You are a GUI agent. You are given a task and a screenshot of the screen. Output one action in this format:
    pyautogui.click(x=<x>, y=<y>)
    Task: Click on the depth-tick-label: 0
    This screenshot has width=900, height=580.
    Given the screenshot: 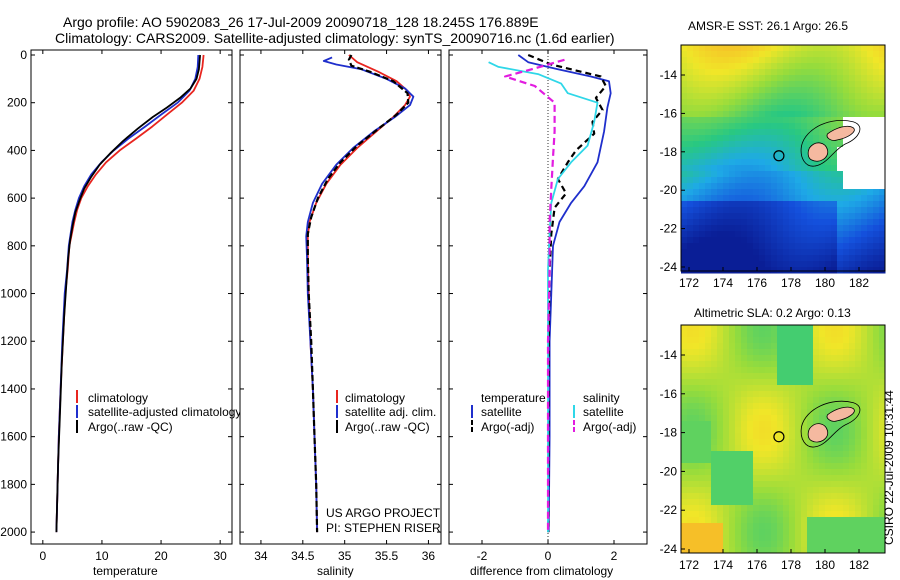 What is the action you would take?
    pyautogui.click(x=23, y=55)
    